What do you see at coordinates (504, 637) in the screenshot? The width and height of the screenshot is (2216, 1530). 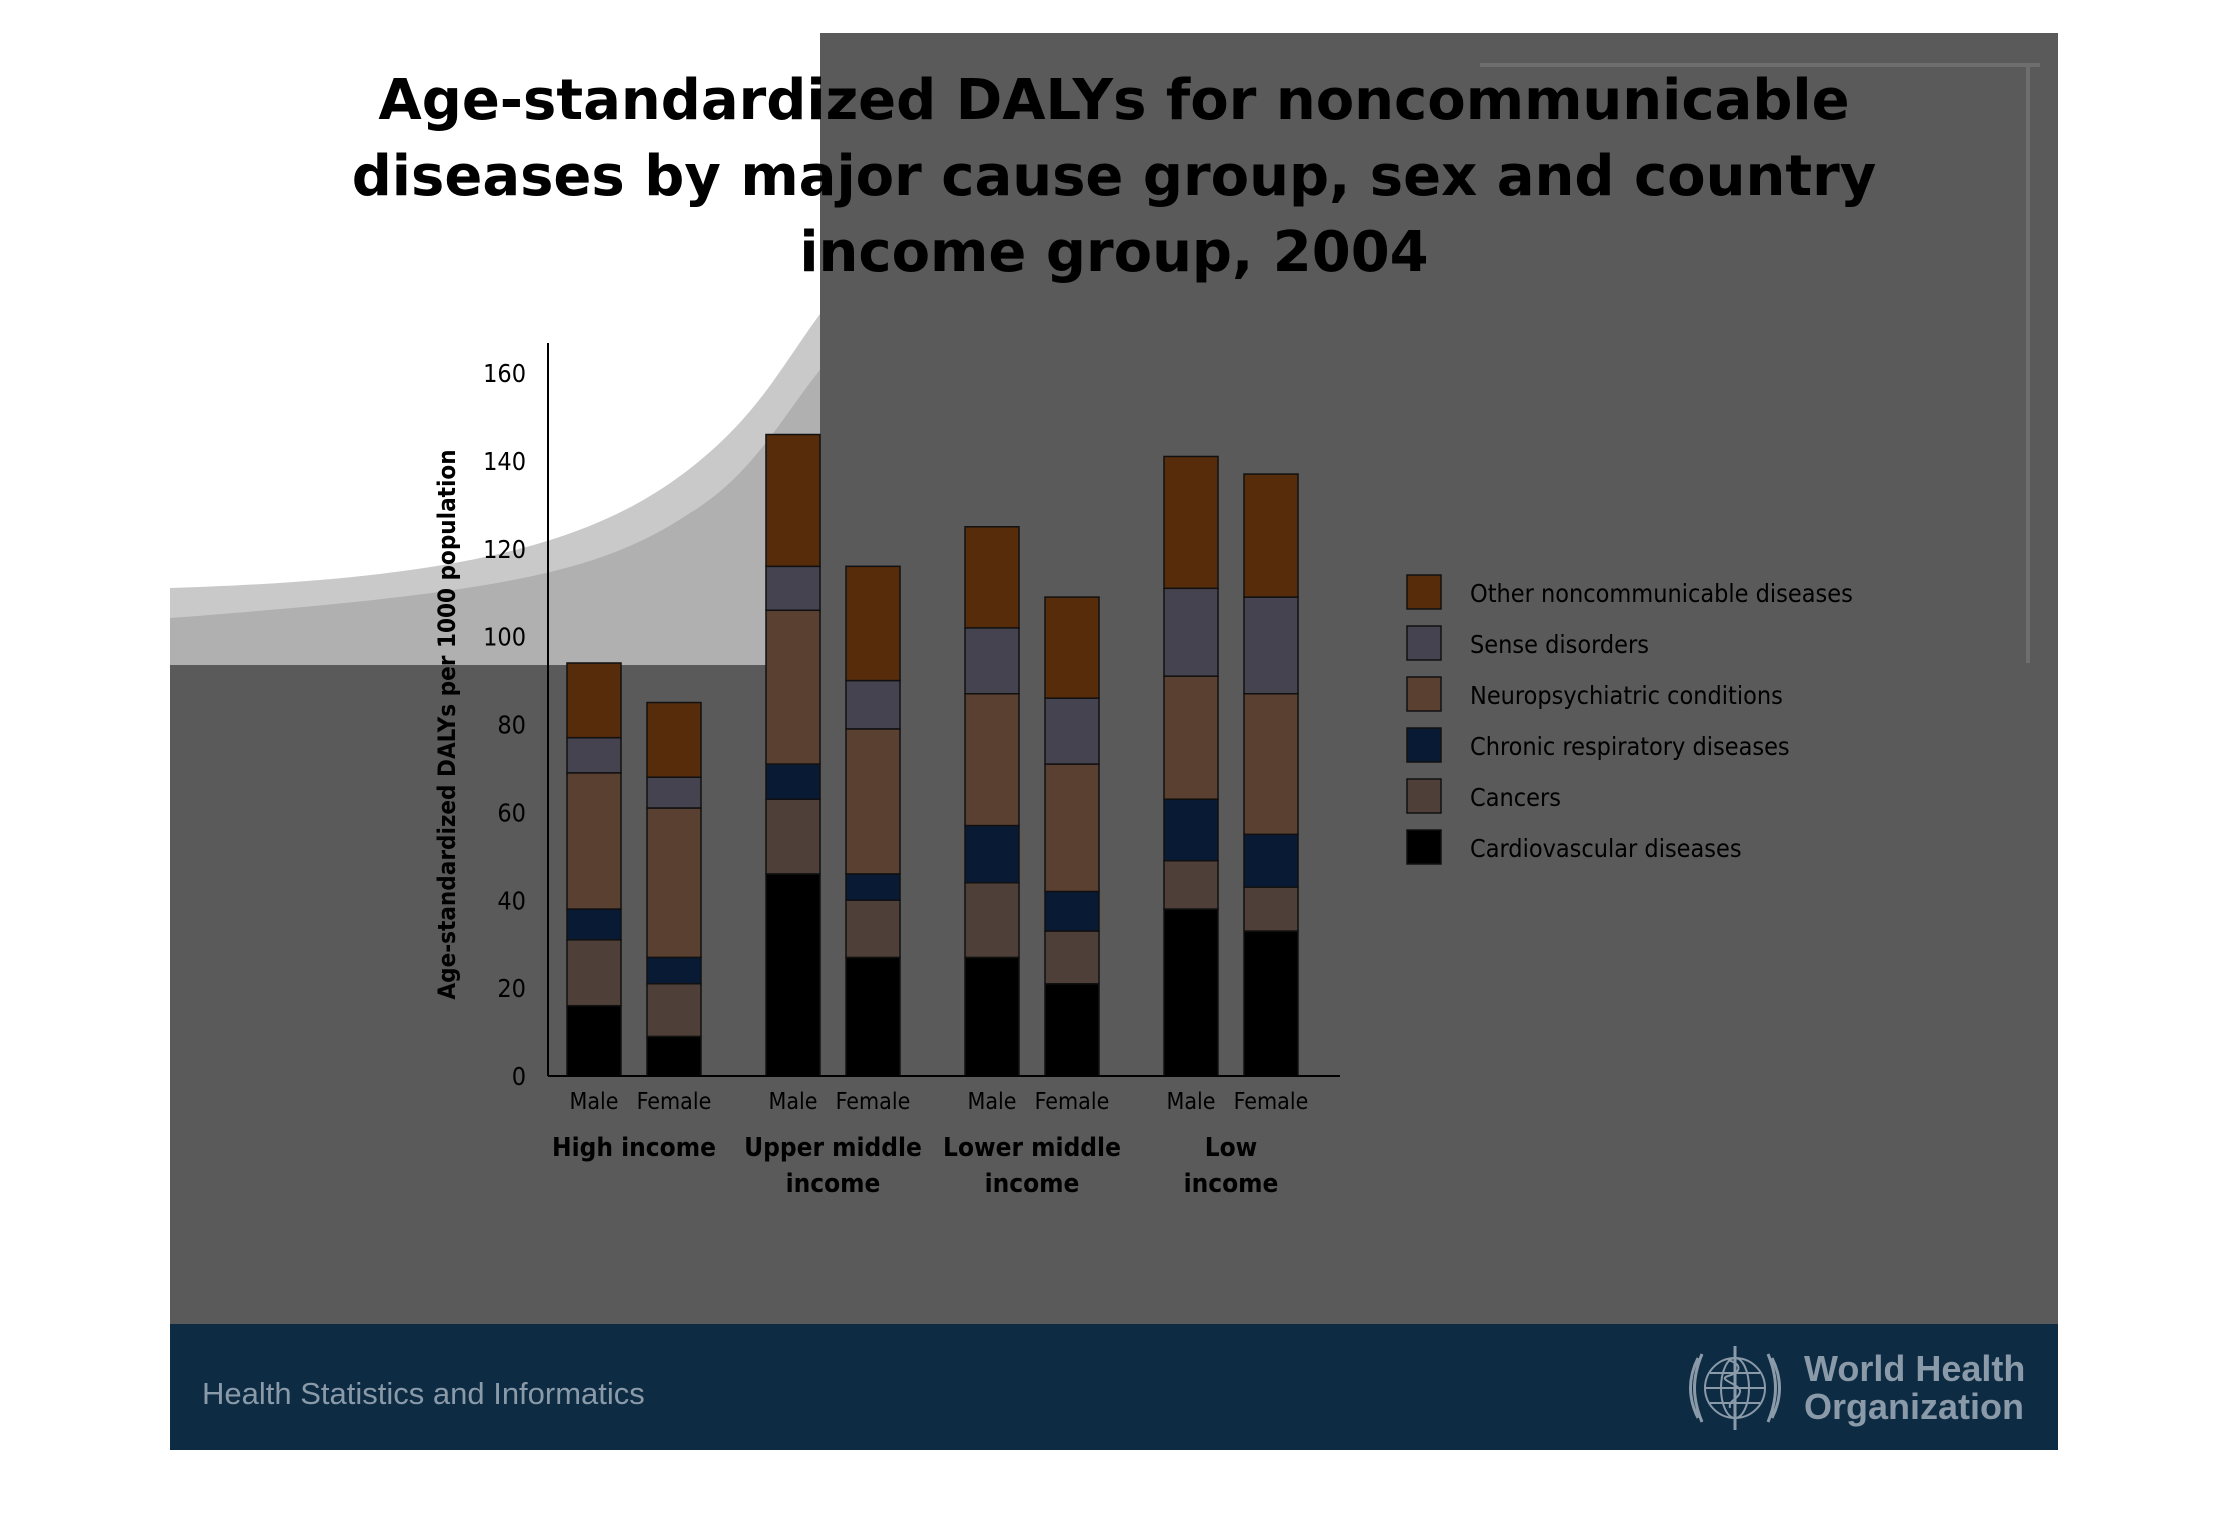 I see `y-tick-label: 100` at bounding box center [504, 637].